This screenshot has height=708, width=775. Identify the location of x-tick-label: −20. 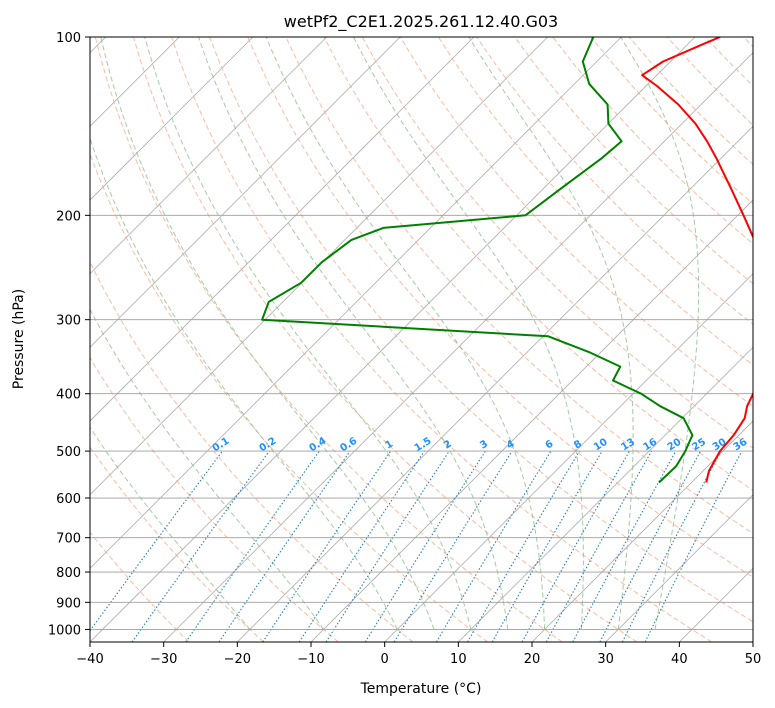
(237, 659).